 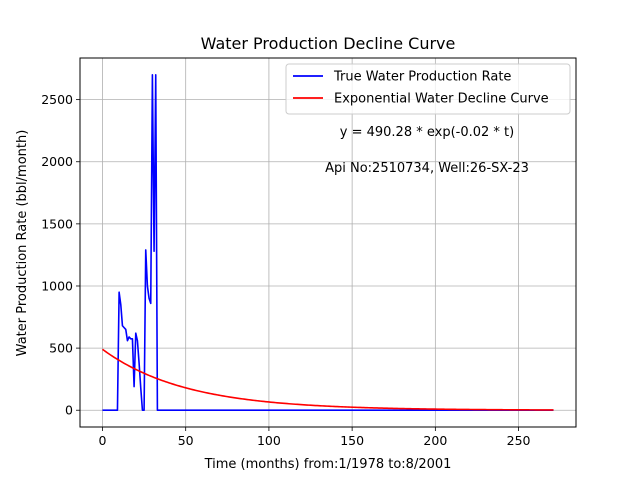 I want to click on y-tick-label: 2500, so click(x=57, y=99).